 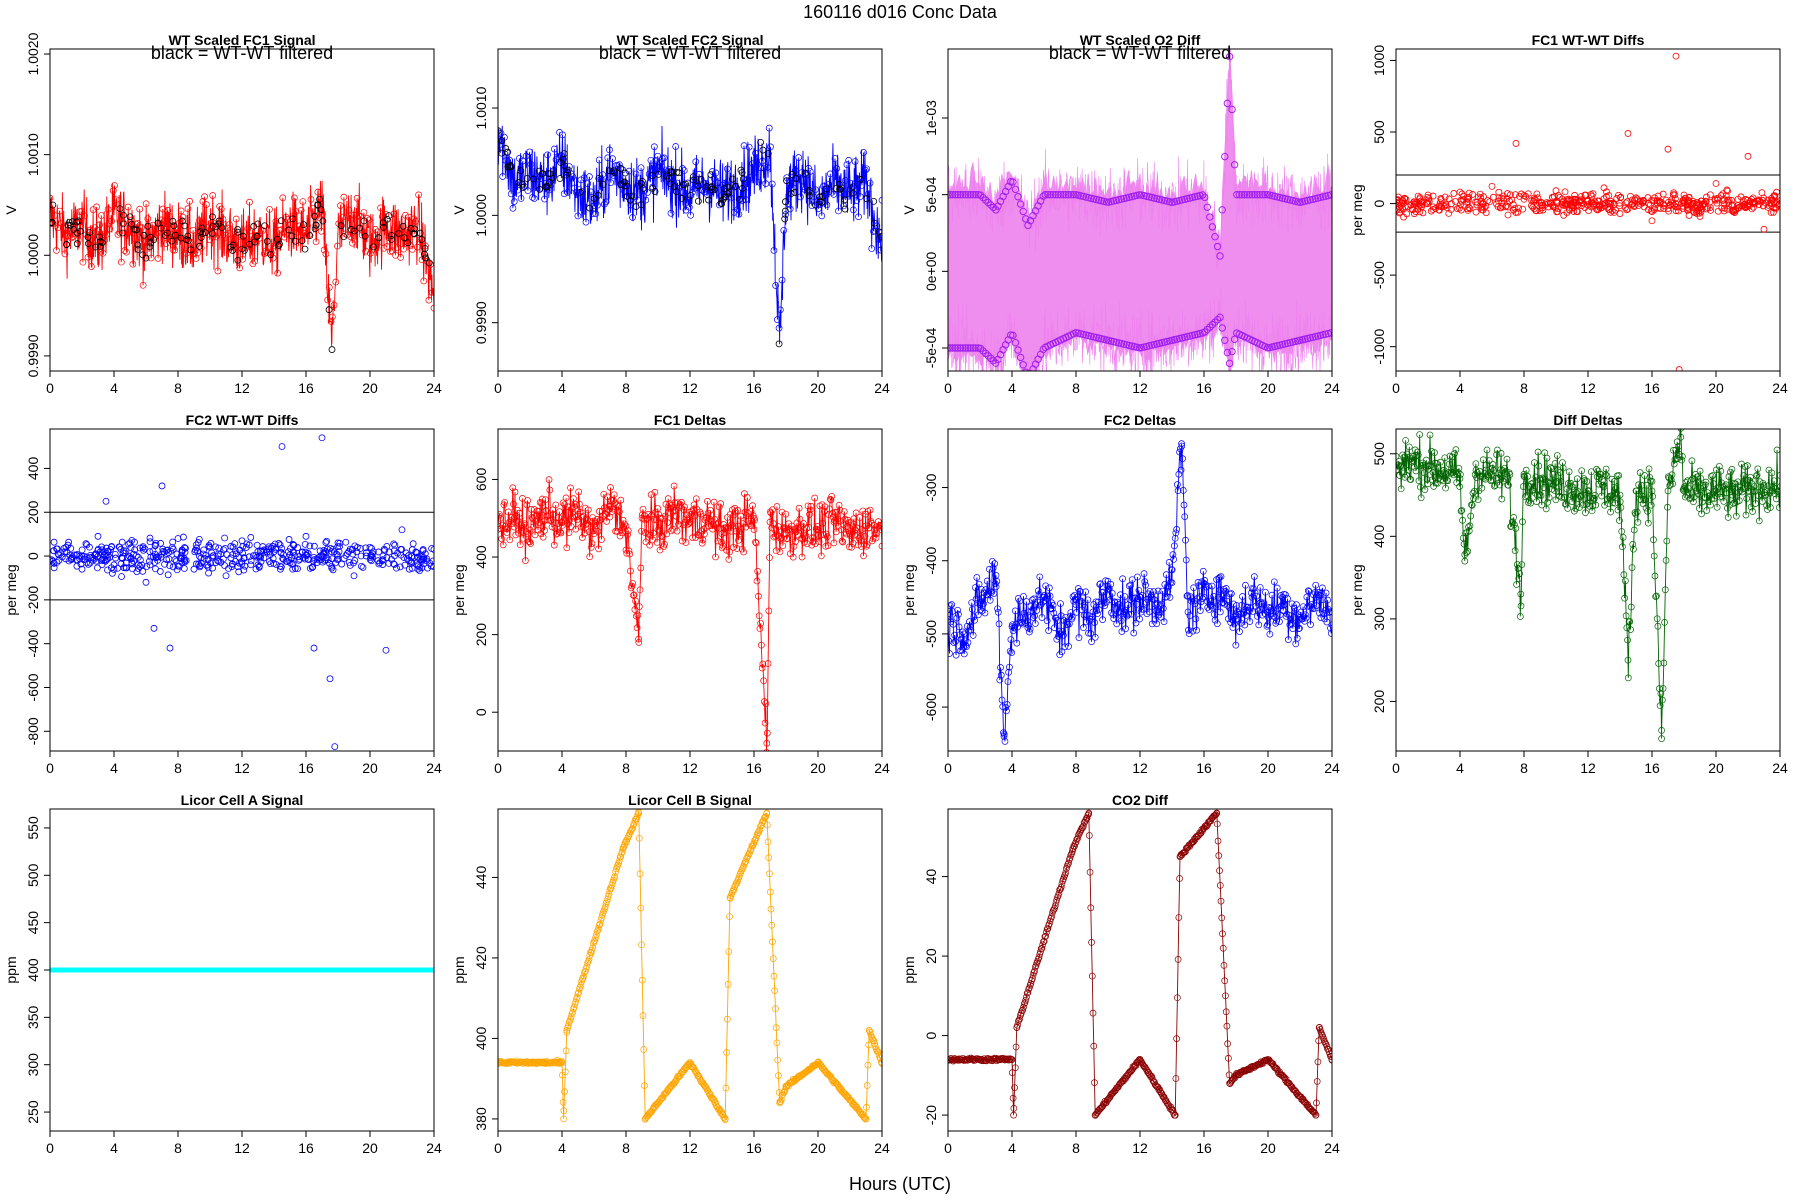 I want to click on x-tick-label: 20, so click(x=1716, y=768).